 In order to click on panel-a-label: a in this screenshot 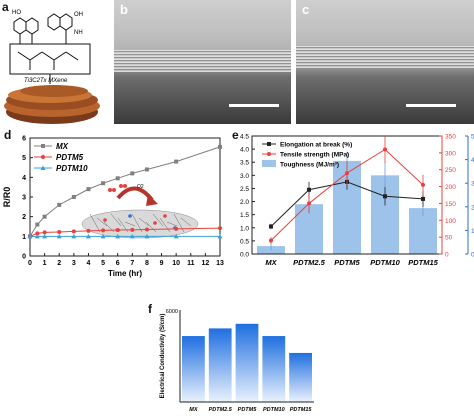, I will do `click(5, 7)`.